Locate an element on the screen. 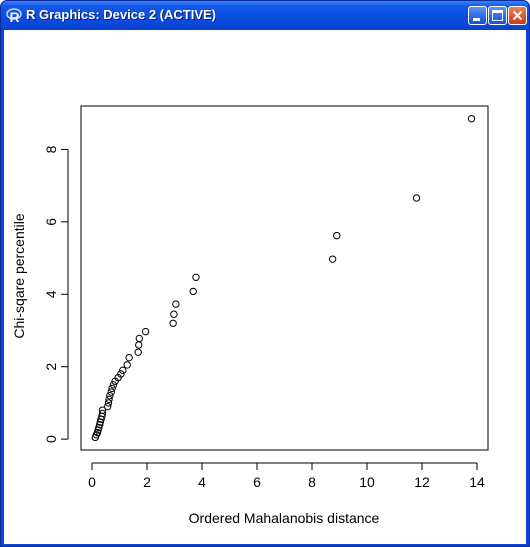 Image resolution: width=530 pixels, height=547 pixels. window-title: R Graphics: Device 2 (ACTIVE) is located at coordinates (121, 14).